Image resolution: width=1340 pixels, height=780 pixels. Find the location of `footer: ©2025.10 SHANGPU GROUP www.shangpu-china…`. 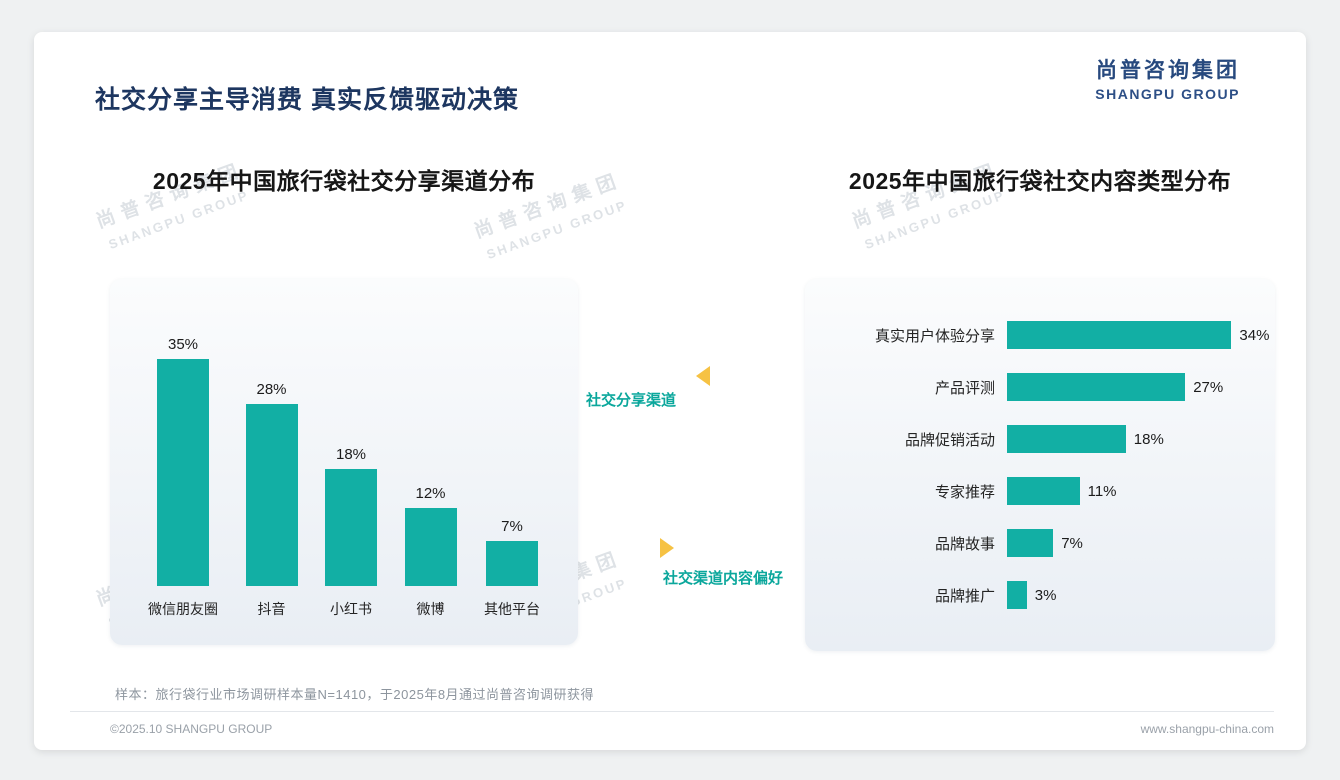

footer: ©2025.10 SHANGPU GROUP www.shangpu-china… is located at coordinates (672, 723).